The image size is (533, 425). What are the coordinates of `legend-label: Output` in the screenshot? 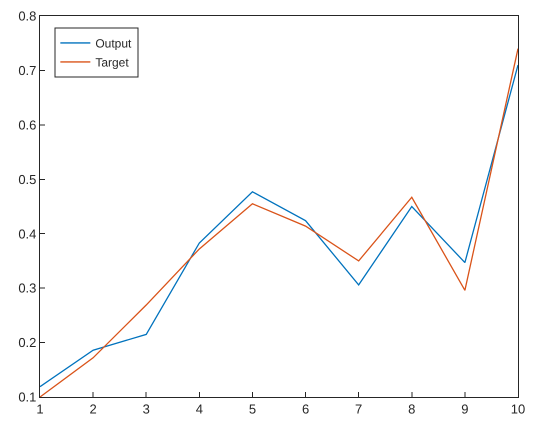 It's located at (113, 43).